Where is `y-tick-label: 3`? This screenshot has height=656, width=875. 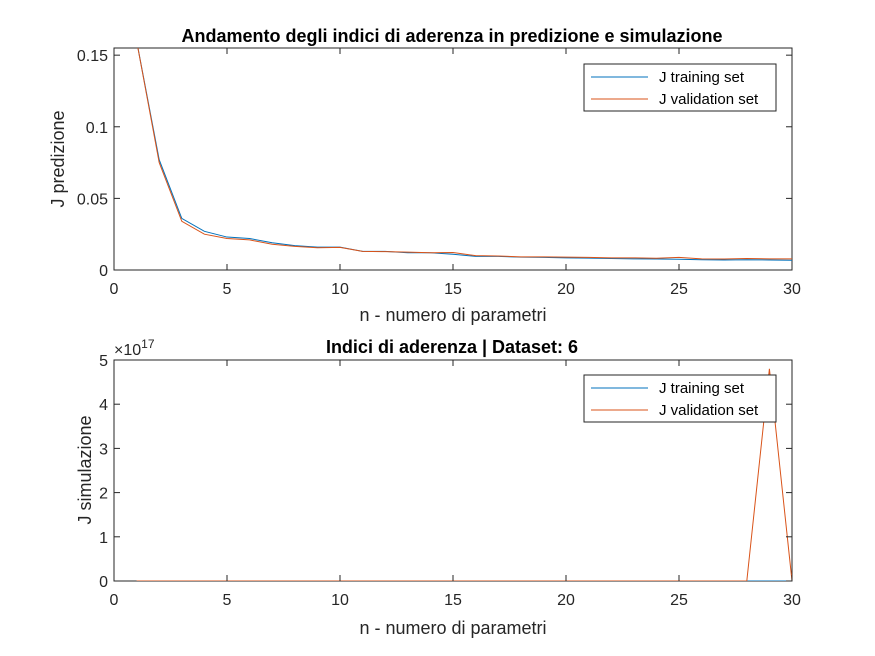
y-tick-label: 3 is located at coordinates (103, 449).